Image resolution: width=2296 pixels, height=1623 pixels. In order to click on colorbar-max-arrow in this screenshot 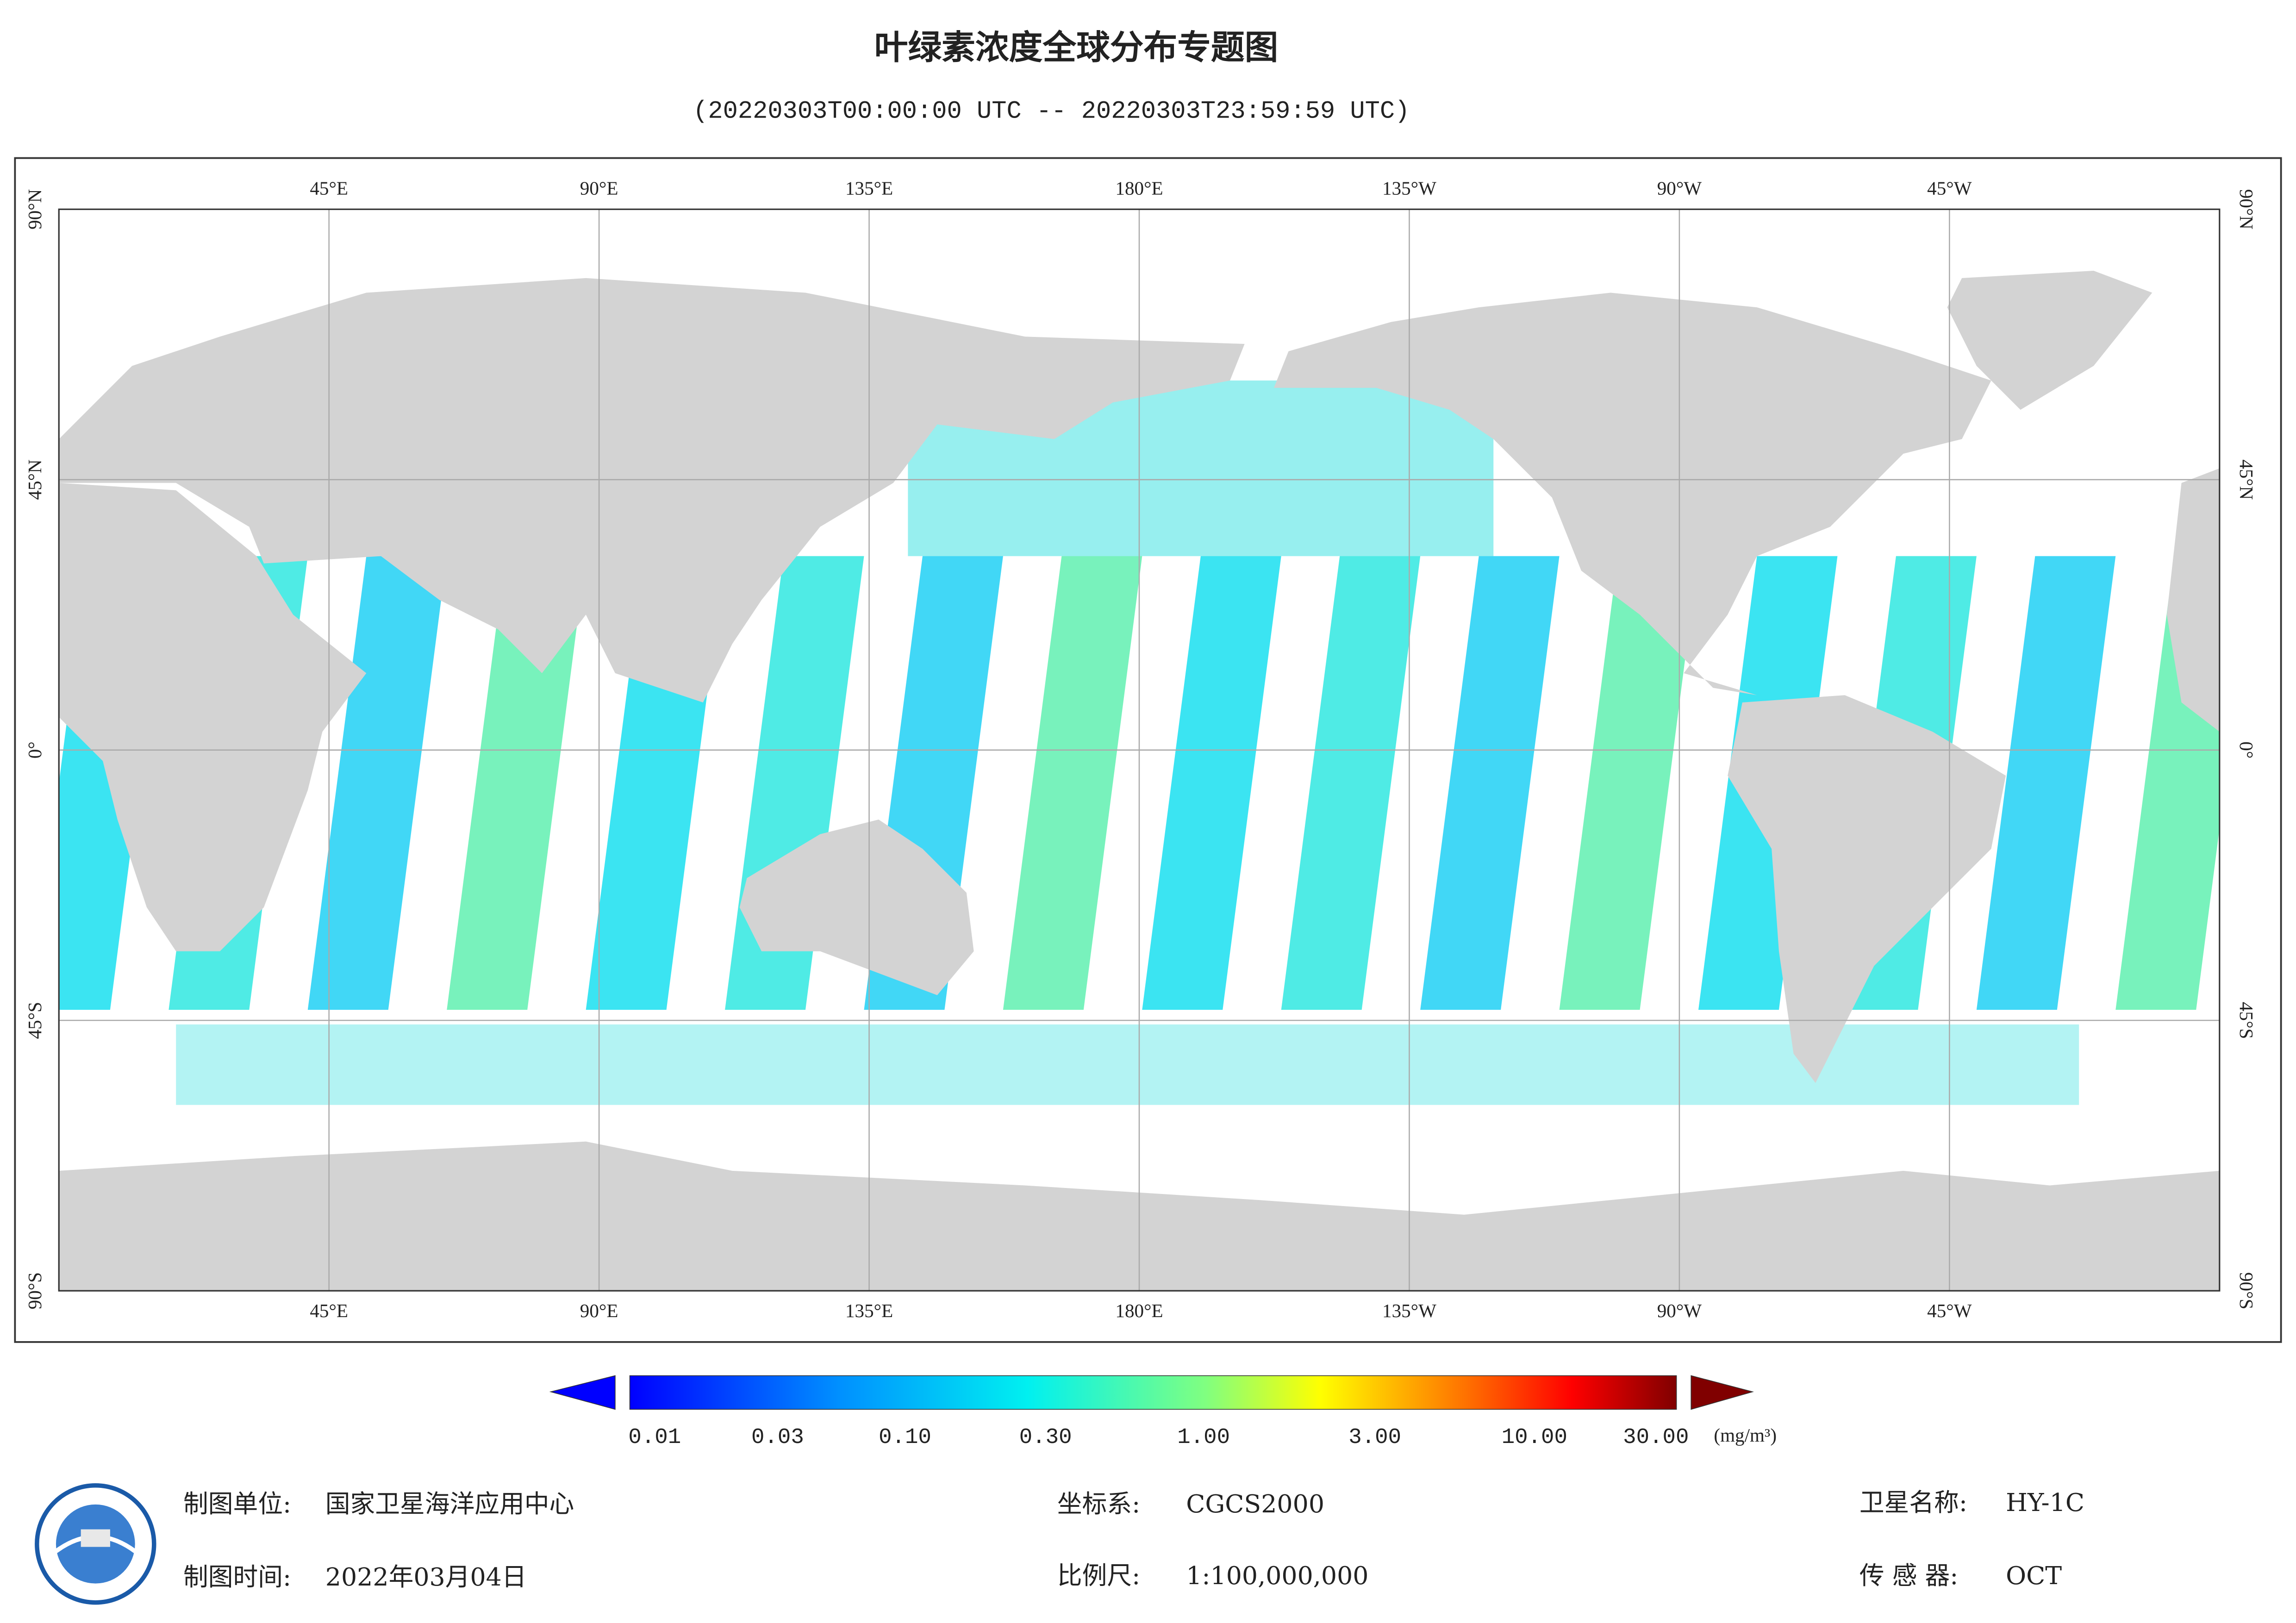, I will do `click(1722, 1392)`.